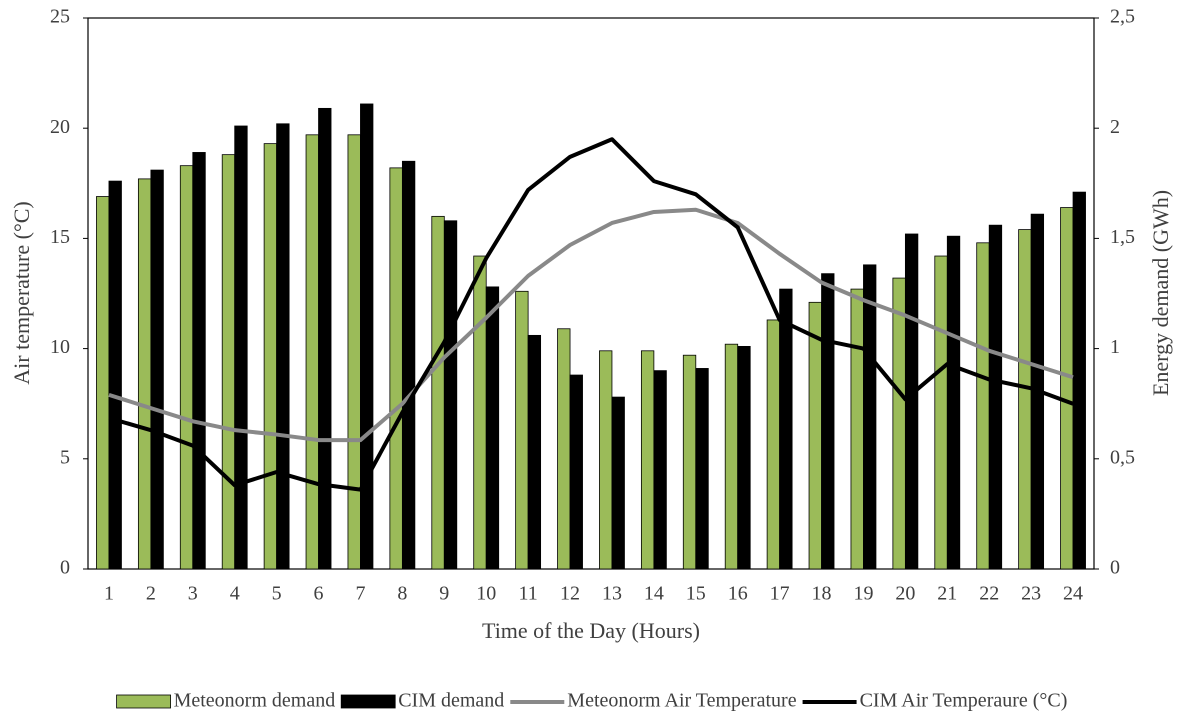 The image size is (1184, 717). Describe the element at coordinates (780, 594) in the screenshot. I see `x-tick-label: 17` at that location.